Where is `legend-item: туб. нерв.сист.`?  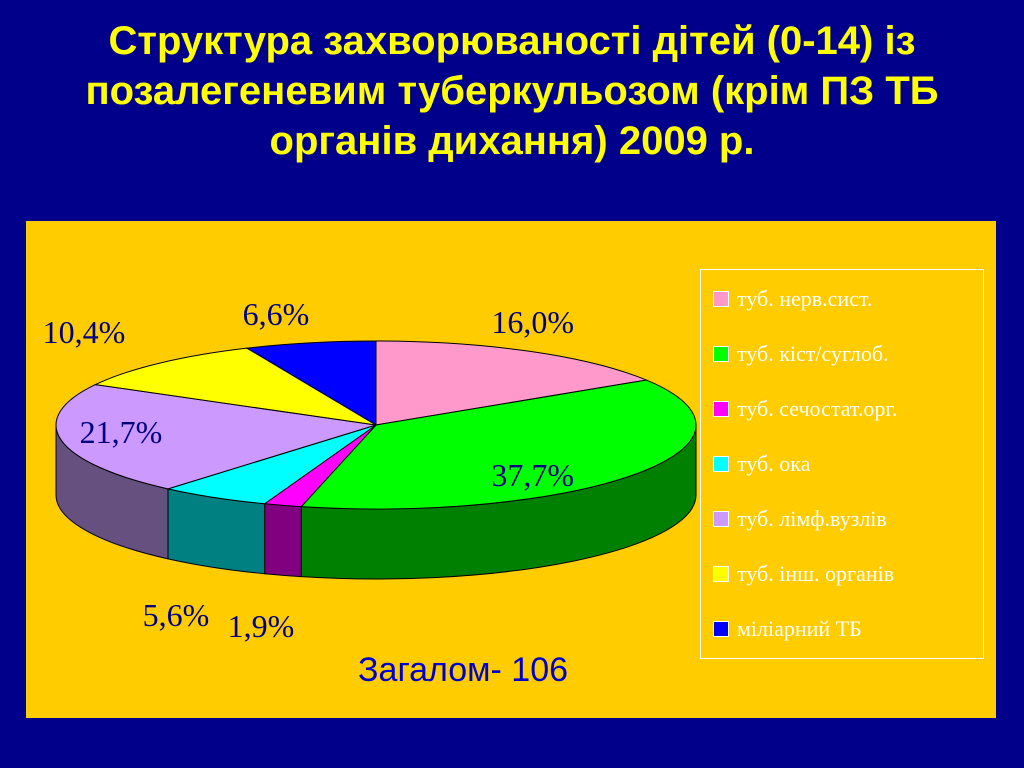
legend-item: туб. нерв.сист. is located at coordinates (792, 299).